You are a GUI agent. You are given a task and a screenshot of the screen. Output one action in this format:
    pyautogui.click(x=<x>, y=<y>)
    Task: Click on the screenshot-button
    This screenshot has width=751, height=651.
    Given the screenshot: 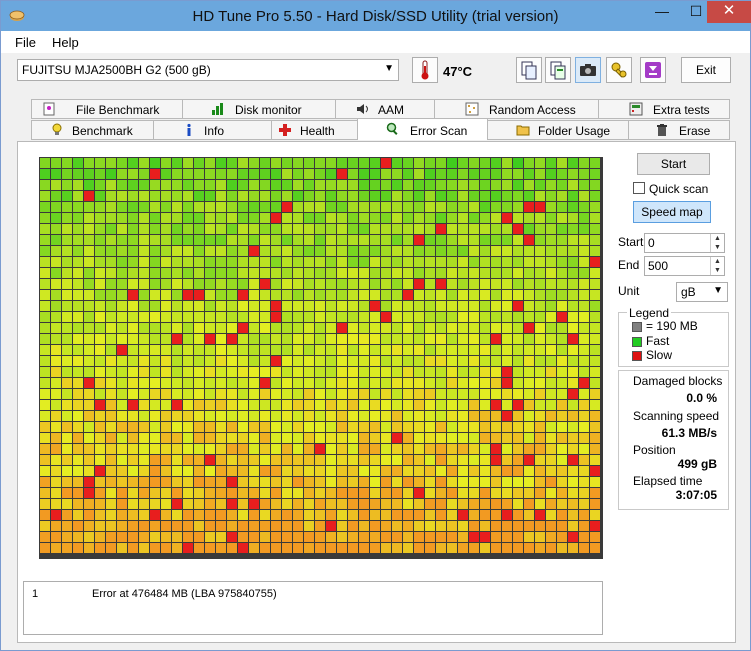 What is the action you would take?
    pyautogui.click(x=588, y=70)
    